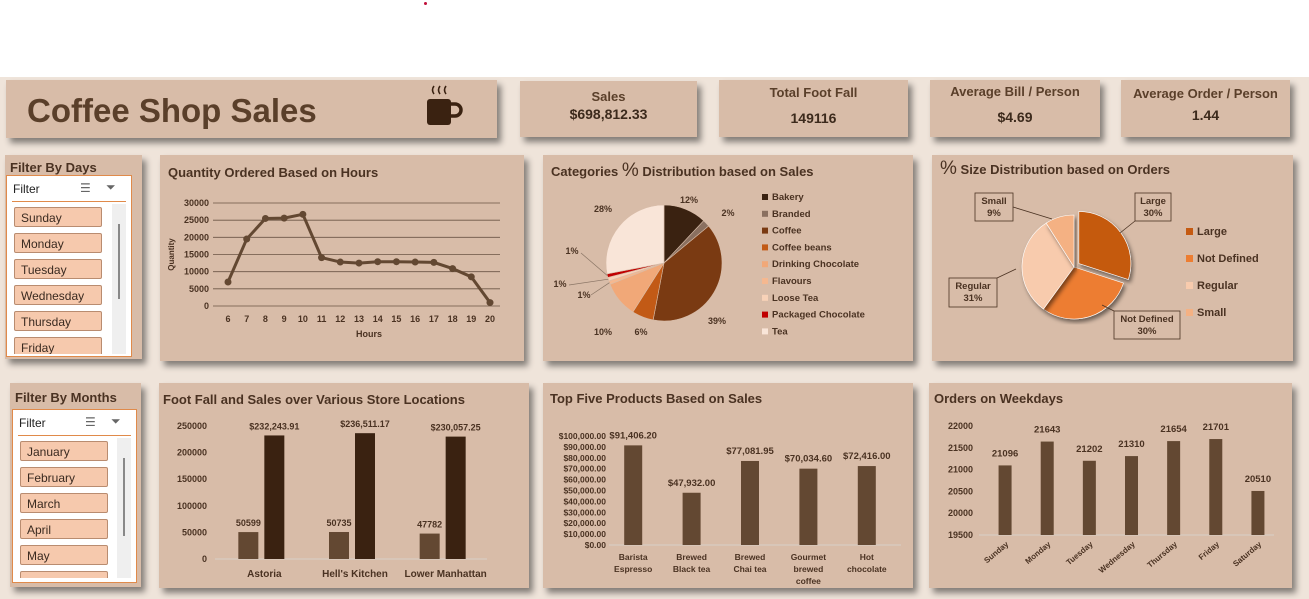 This screenshot has height=599, width=1309. Describe the element at coordinates (1258, 479) in the screenshot. I see `data-label: 20510` at that location.